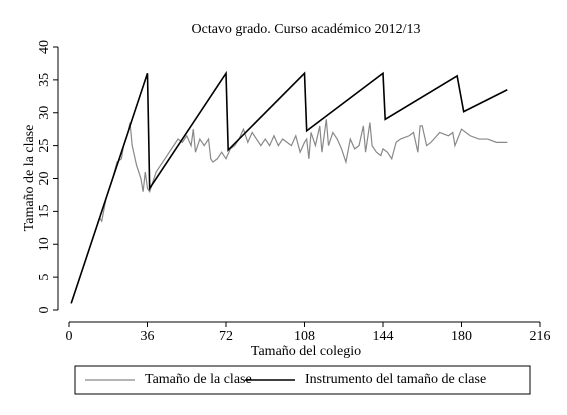  I want to click on x-tick-label: 36, so click(148, 336).